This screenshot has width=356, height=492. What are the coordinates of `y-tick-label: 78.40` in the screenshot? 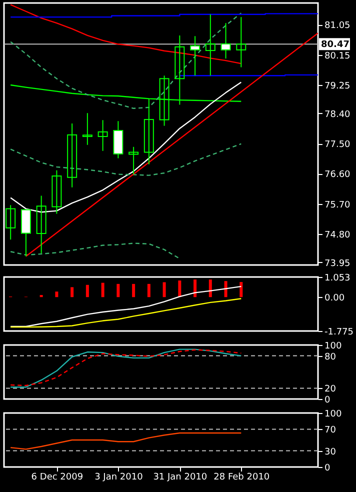 It's located at (337, 115).